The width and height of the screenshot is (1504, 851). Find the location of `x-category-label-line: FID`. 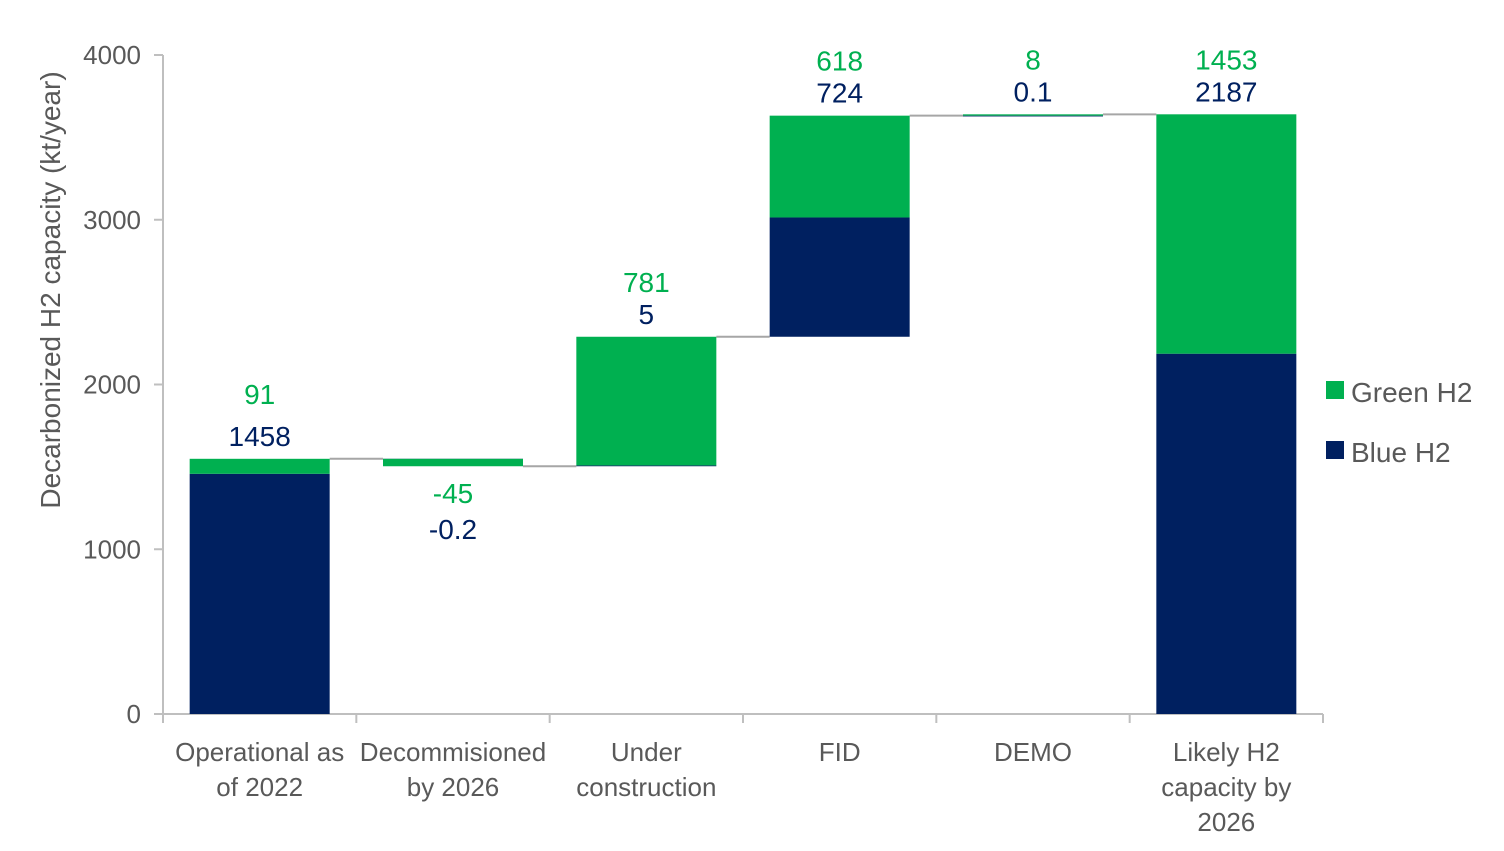

x-category-label-line: FID is located at coordinates (840, 752).